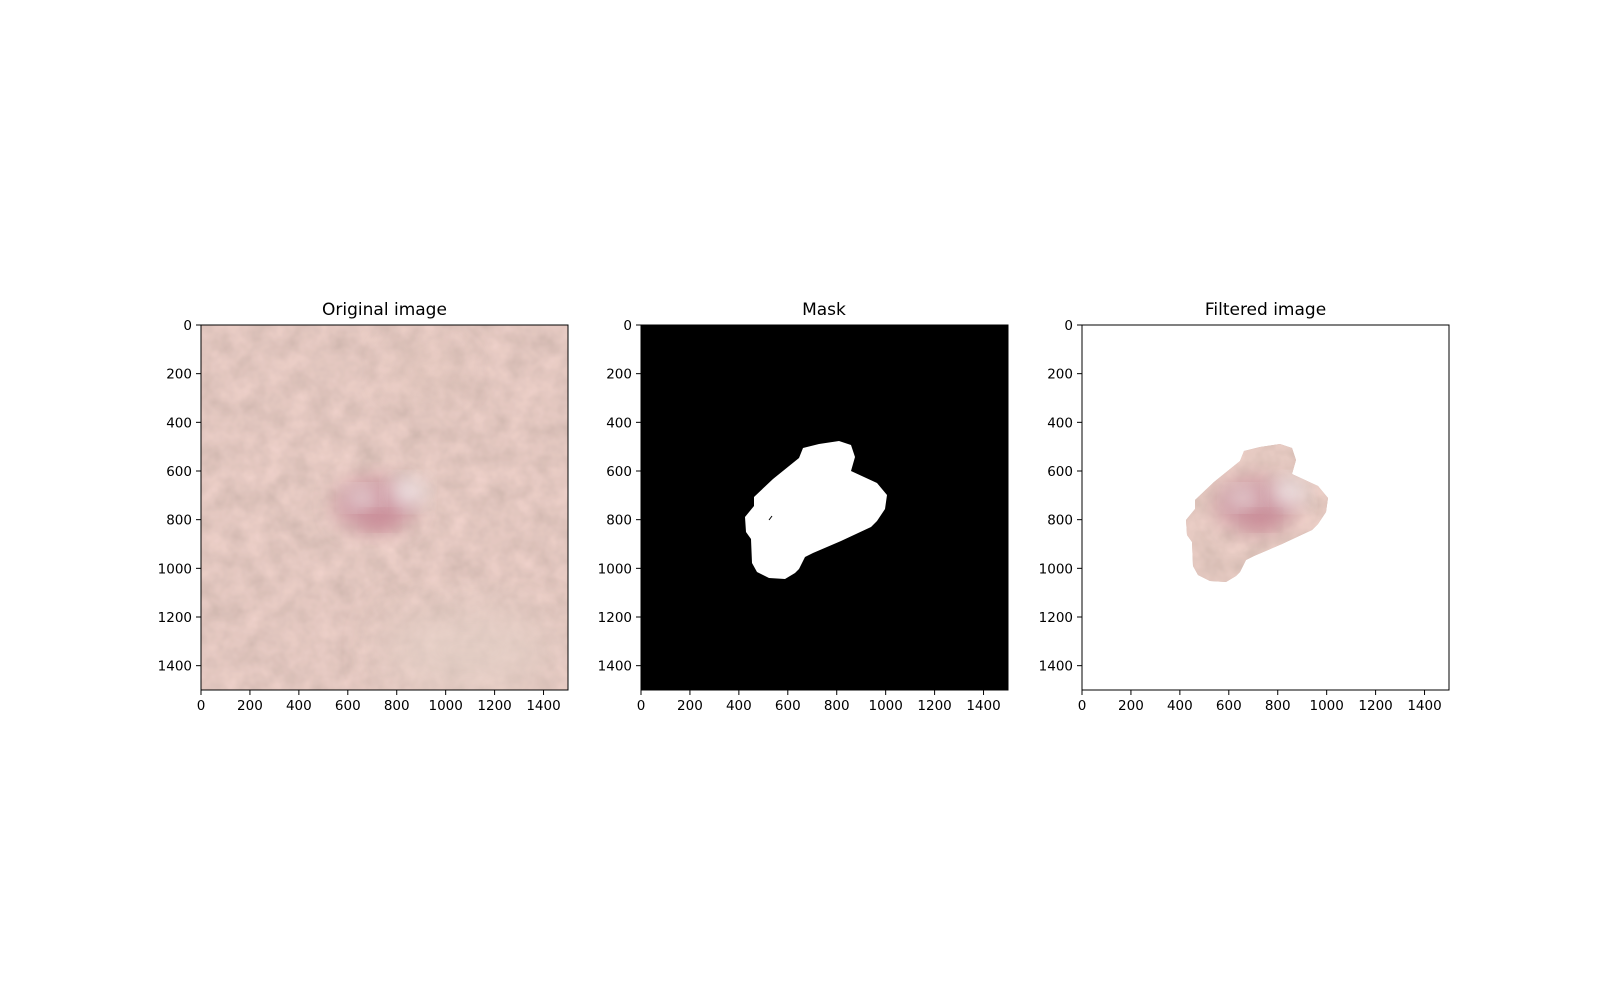 Image resolution: width=1600 pixels, height=1000 pixels. I want to click on panel-original: Original image, so click(384, 495).